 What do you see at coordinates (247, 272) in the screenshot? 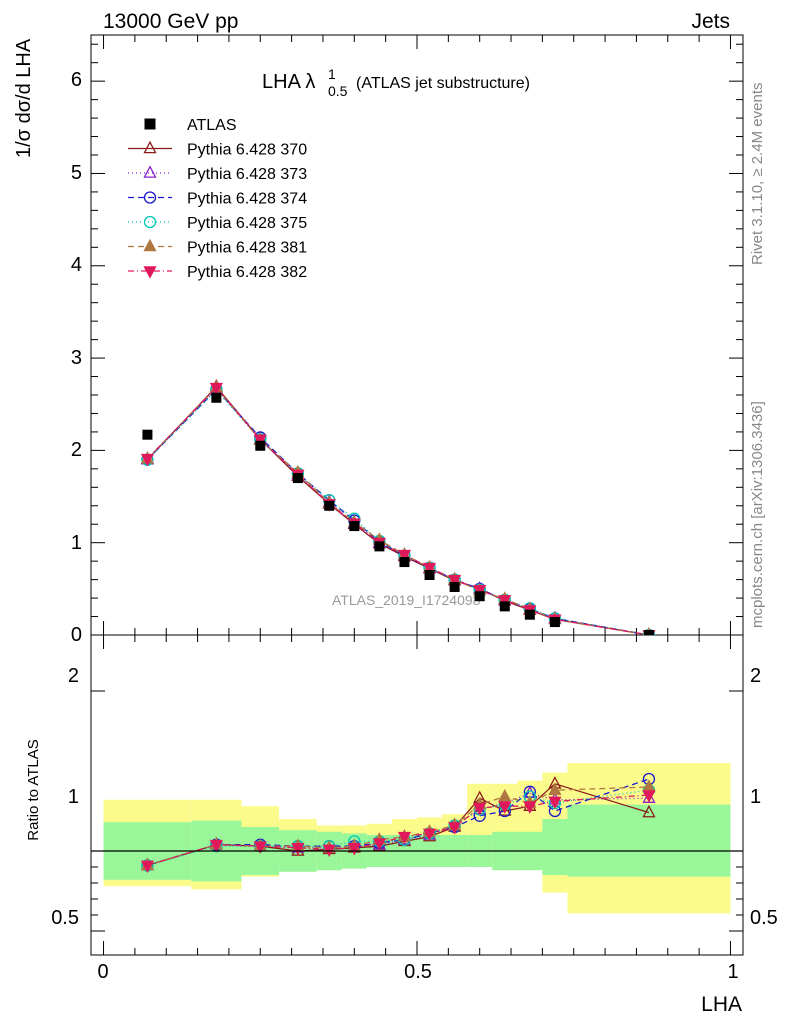
I see `legend-label: Pythia 6.428 382` at bounding box center [247, 272].